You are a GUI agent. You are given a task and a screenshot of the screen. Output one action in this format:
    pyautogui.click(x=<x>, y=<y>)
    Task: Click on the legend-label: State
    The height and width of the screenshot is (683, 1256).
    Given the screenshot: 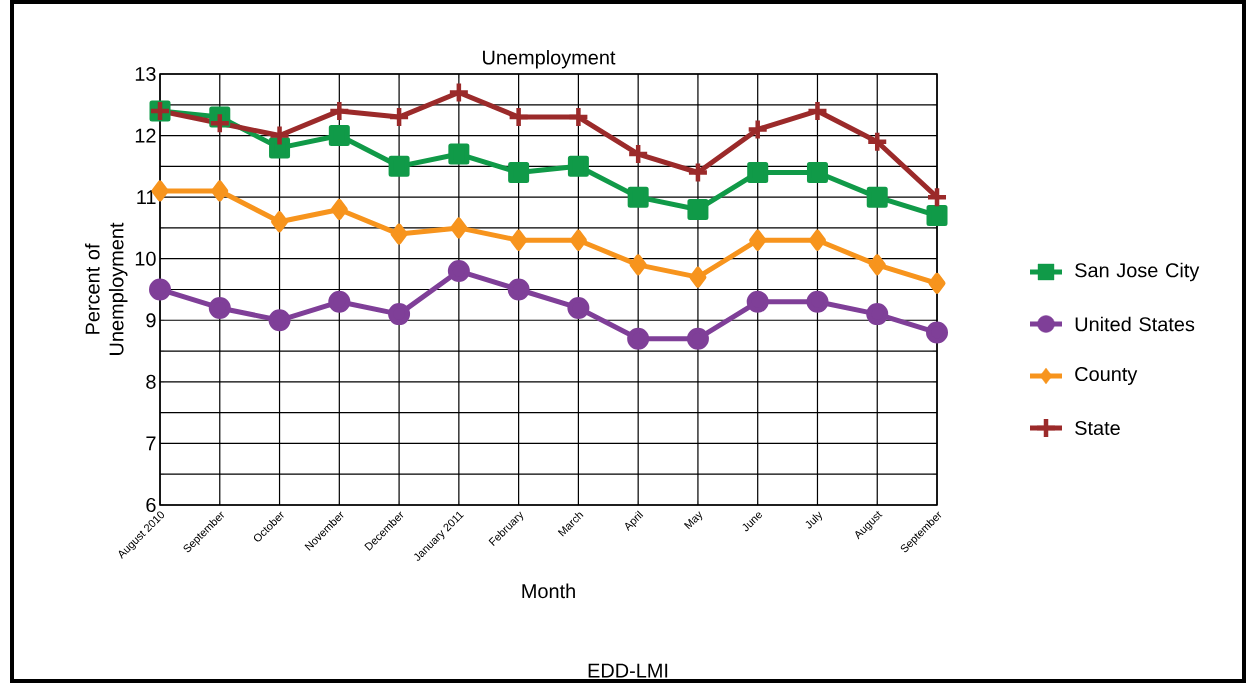 What is the action you would take?
    pyautogui.click(x=1097, y=428)
    